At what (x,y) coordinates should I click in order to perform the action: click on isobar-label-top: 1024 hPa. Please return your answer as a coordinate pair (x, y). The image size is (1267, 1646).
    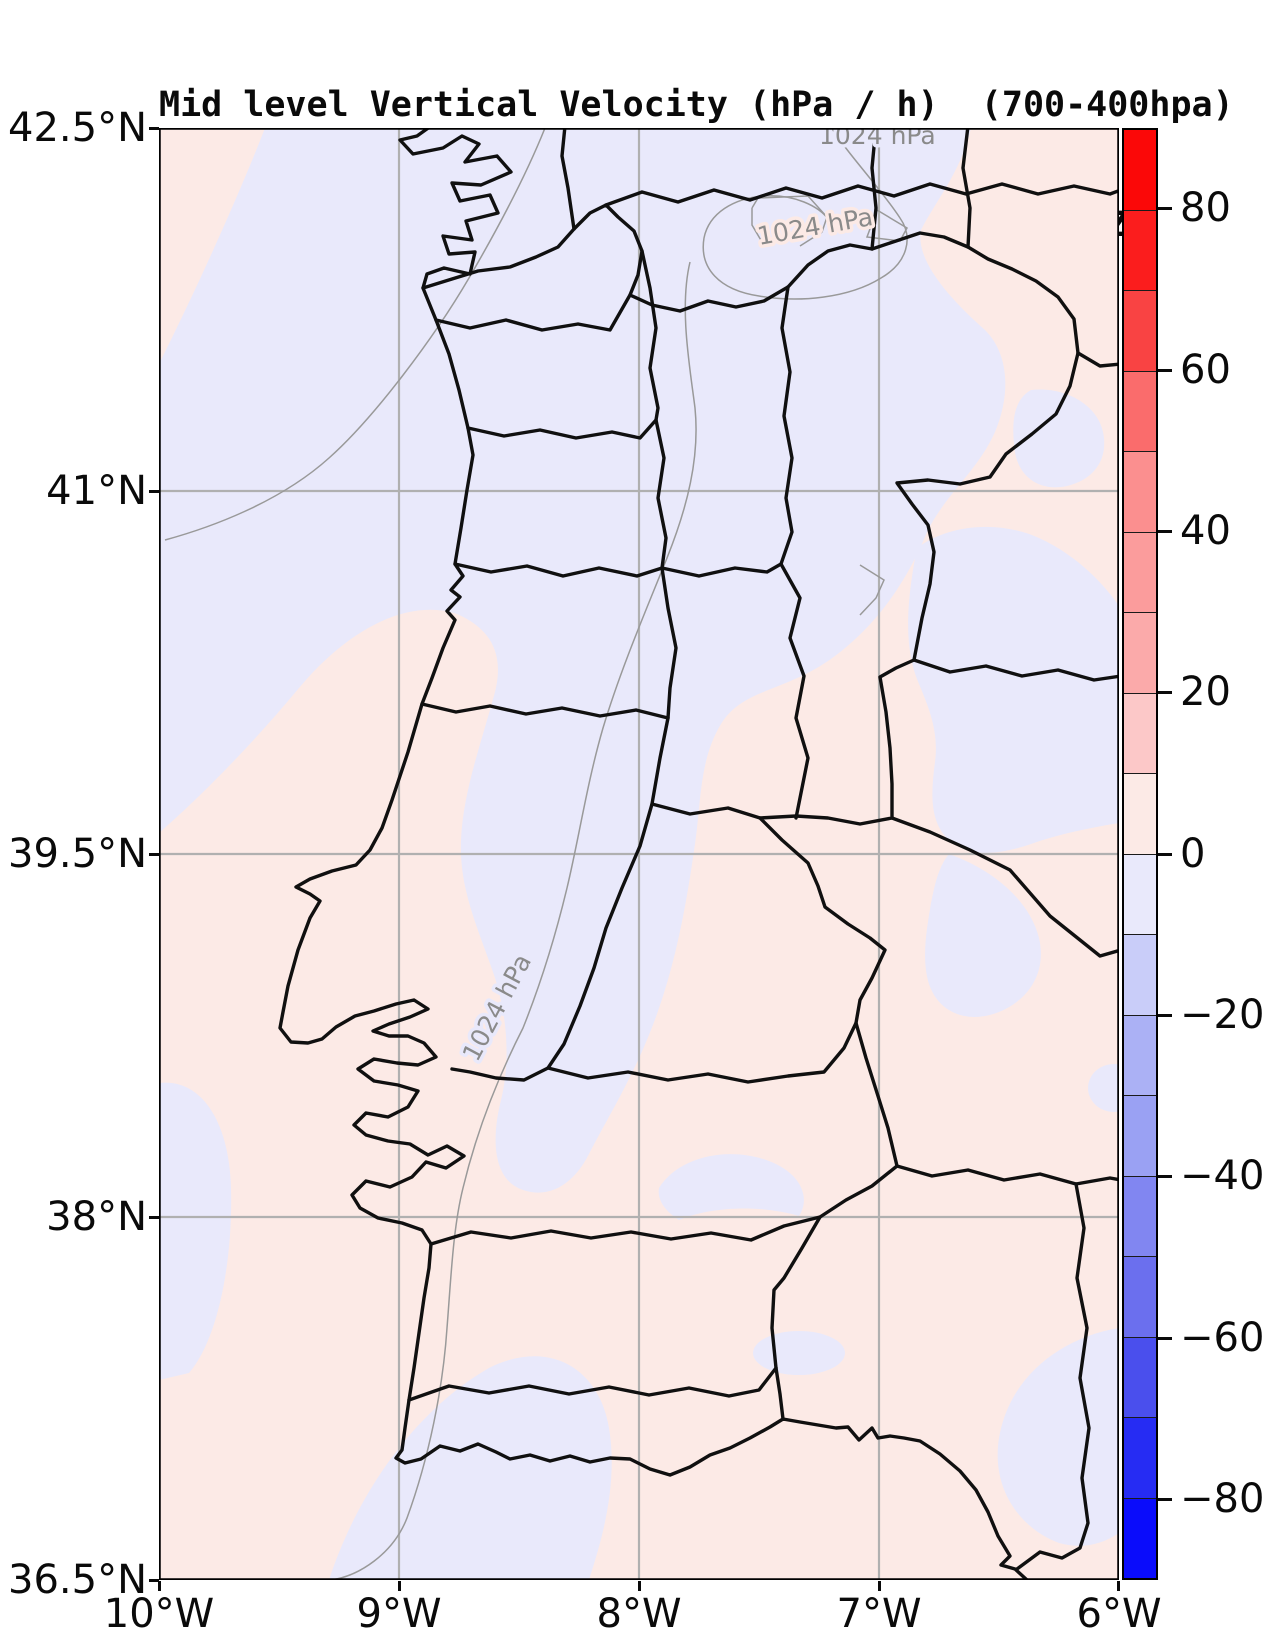
    Looking at the image, I should click on (877, 139).